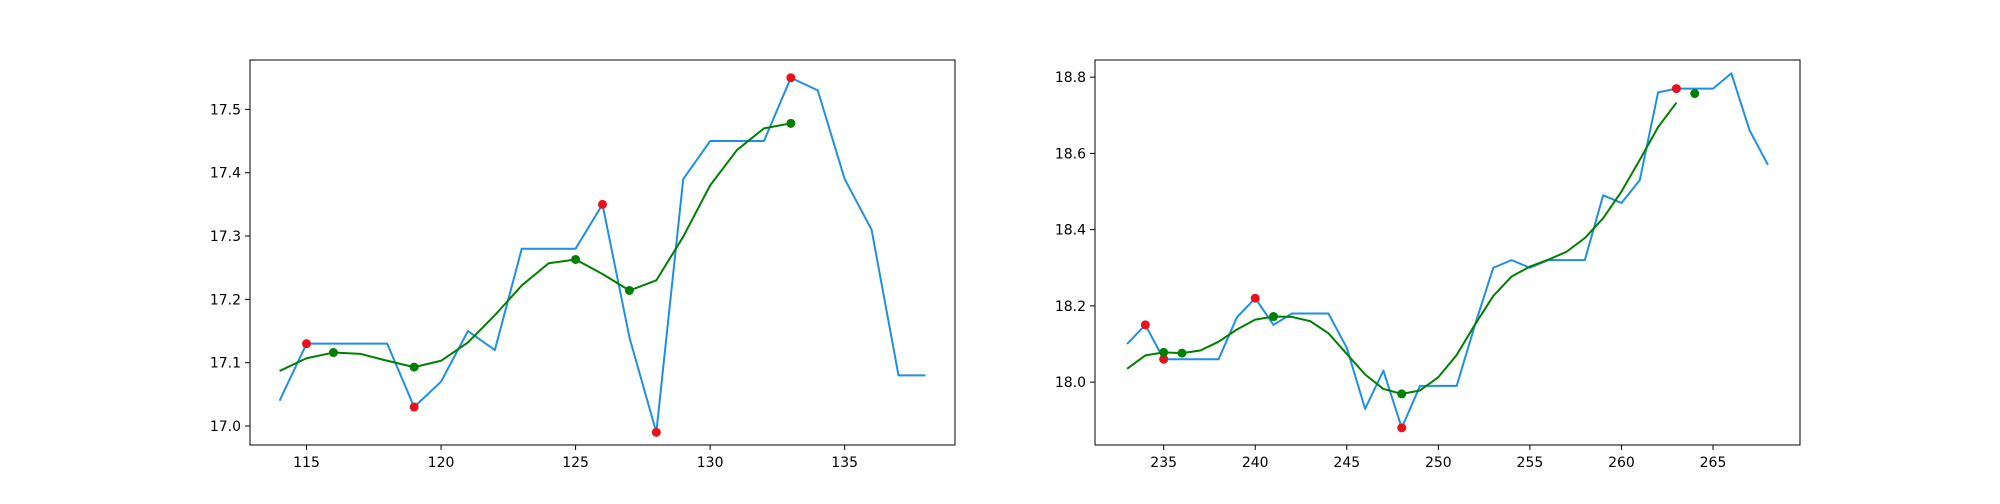  What do you see at coordinates (1163, 463) in the screenshot?
I see `x-tick-label: 235` at bounding box center [1163, 463].